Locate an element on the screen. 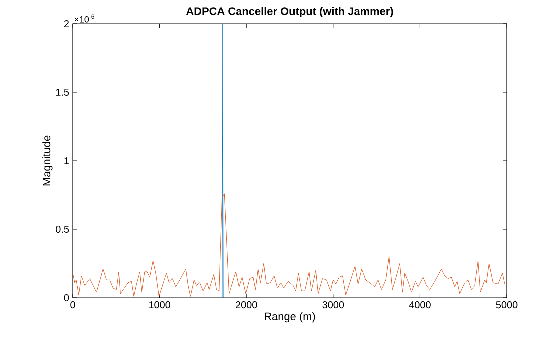  y-tick-label: 1.5 is located at coordinates (63, 92).